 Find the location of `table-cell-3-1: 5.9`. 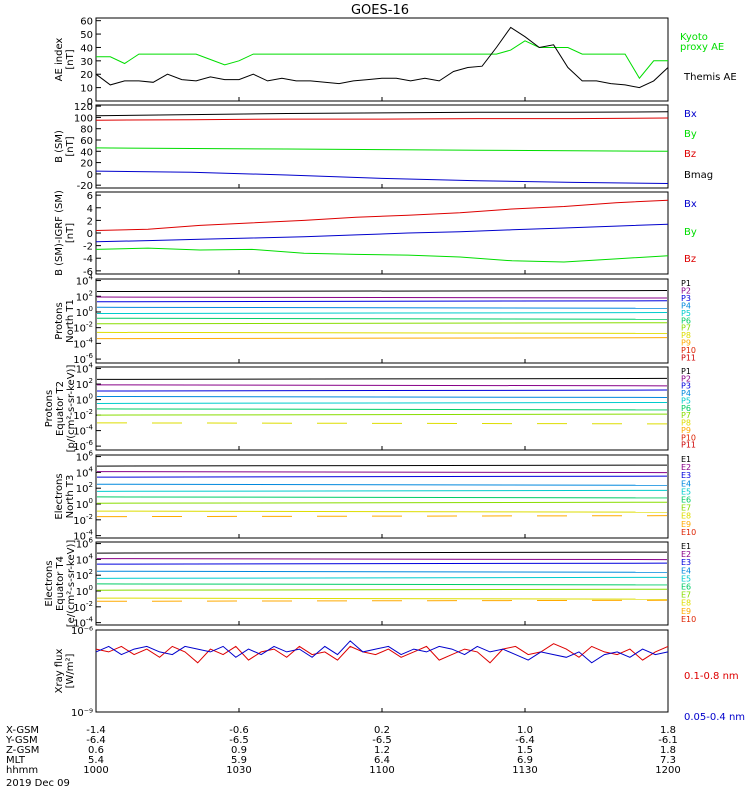

table-cell-3-1: 5.9 is located at coordinates (239, 760).